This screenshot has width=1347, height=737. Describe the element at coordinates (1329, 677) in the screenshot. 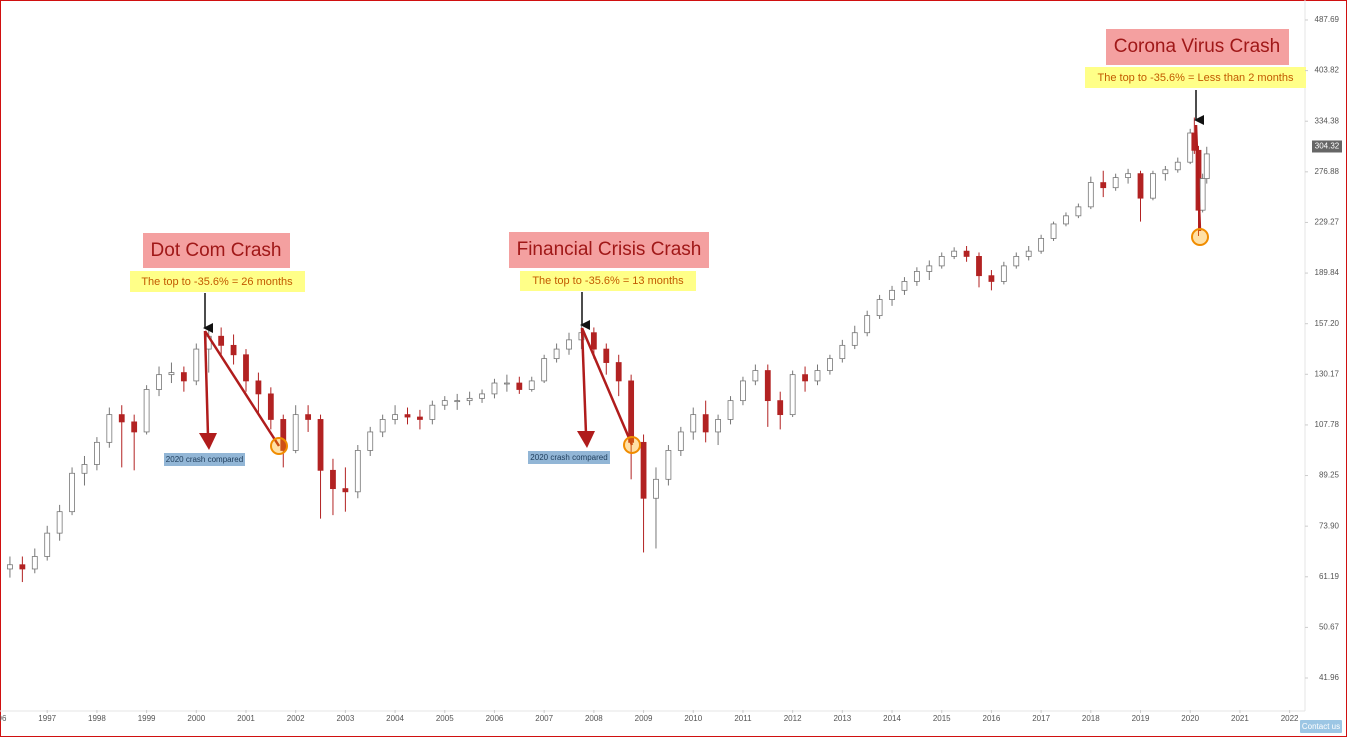

I see `y-tick-label: 41.96` at that location.